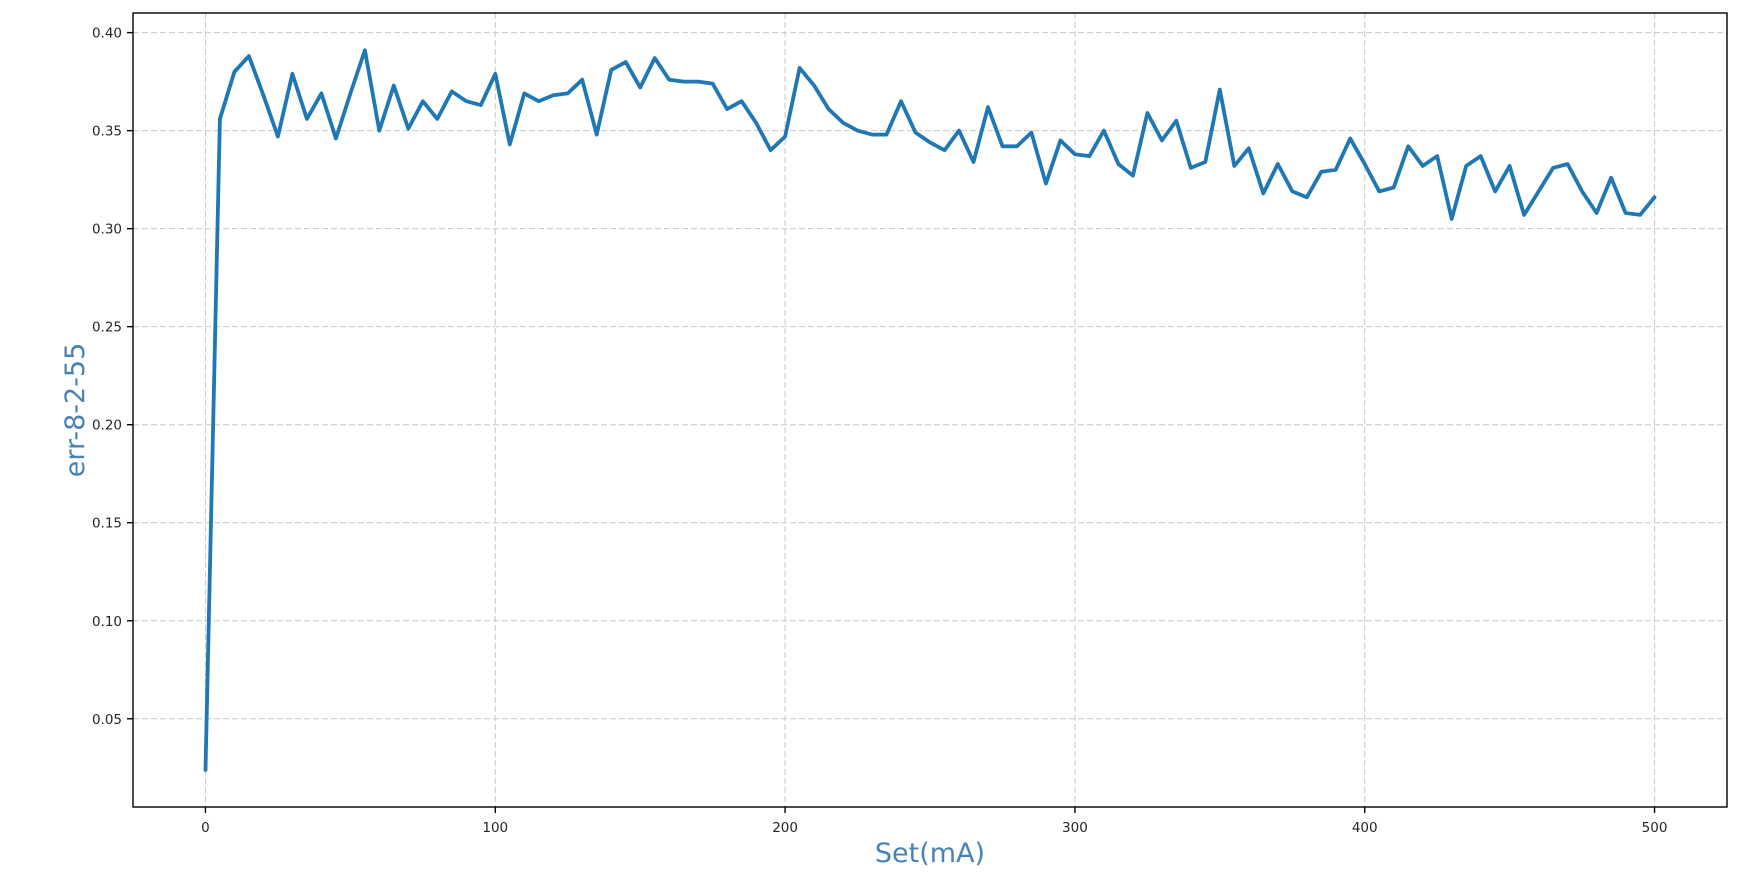  What do you see at coordinates (1075, 828) in the screenshot?
I see `x-tick-label: 300` at bounding box center [1075, 828].